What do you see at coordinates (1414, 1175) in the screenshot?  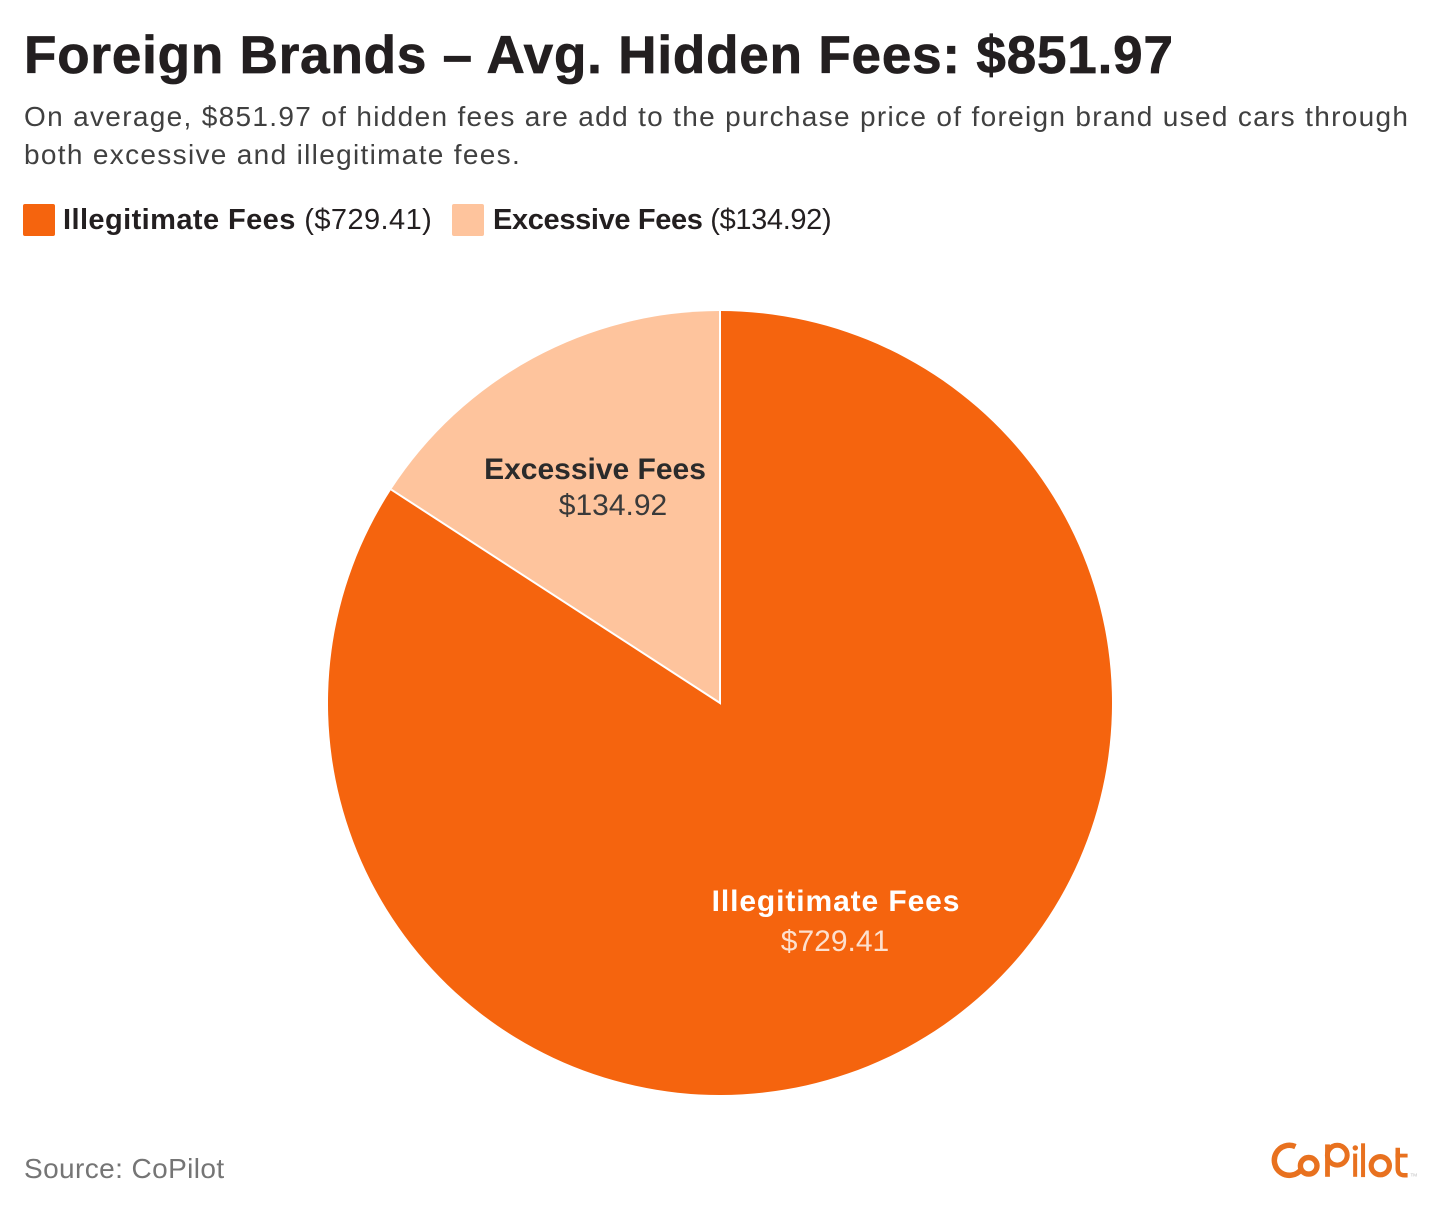 I see `svg-text: TM` at bounding box center [1414, 1175].